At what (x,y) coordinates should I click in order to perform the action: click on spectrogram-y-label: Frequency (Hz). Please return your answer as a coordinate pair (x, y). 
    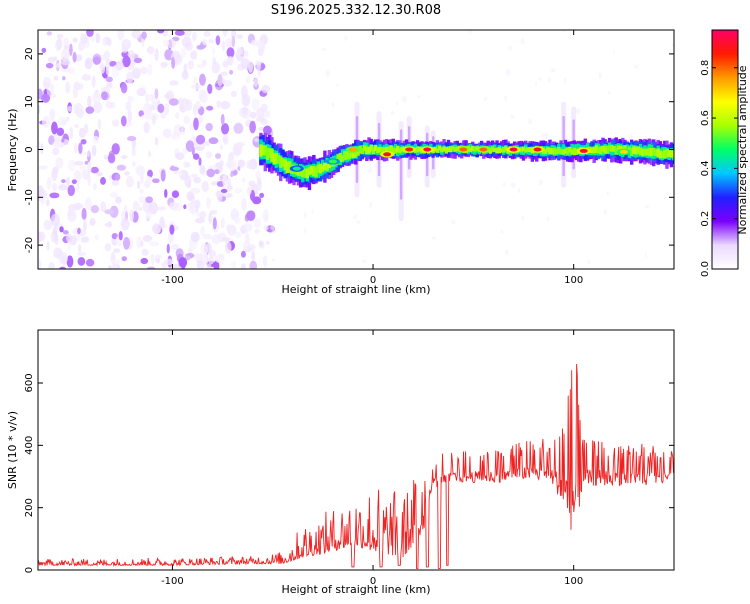
    Looking at the image, I should click on (12, 150).